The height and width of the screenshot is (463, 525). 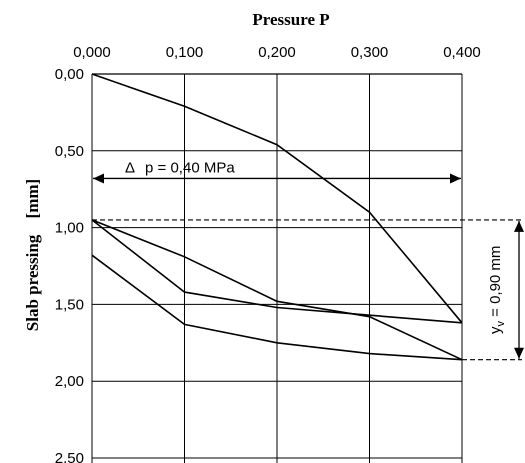 I want to click on yv-label: yv = 0,90 mm, so click(x=497, y=290).